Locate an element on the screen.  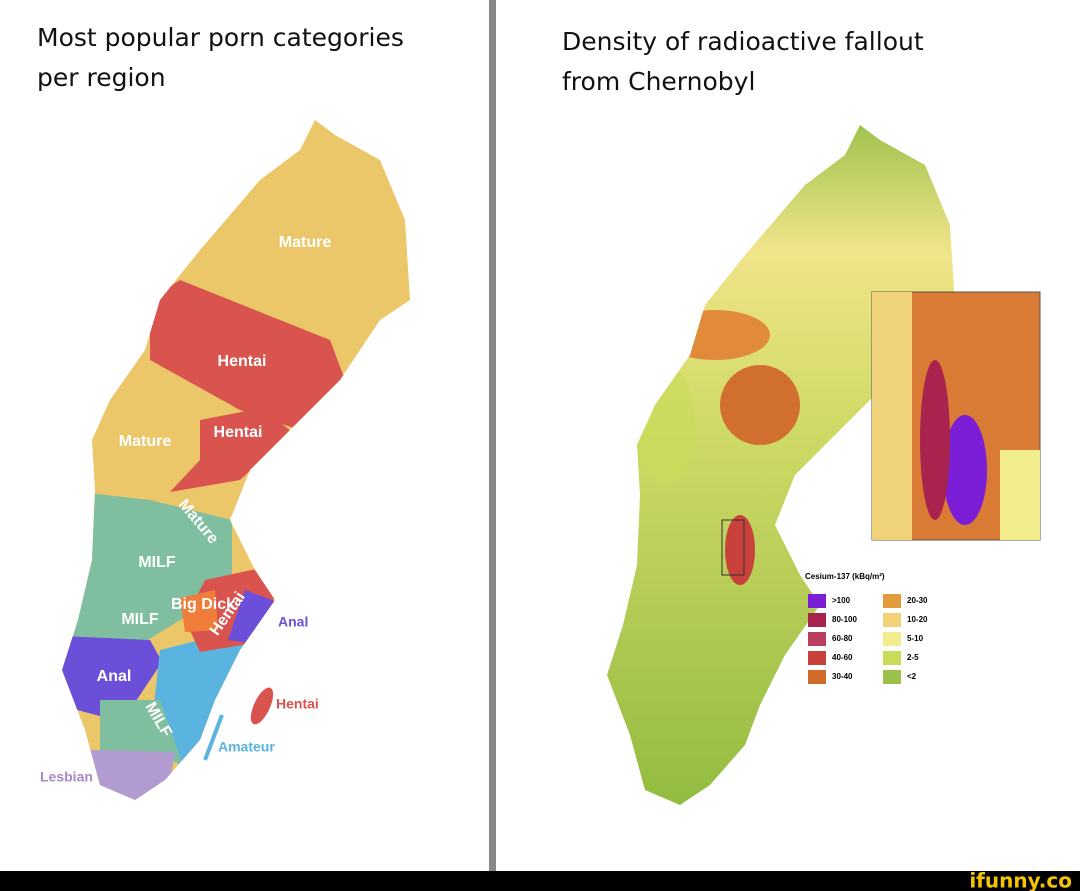
divider is located at coordinates (492, 435).